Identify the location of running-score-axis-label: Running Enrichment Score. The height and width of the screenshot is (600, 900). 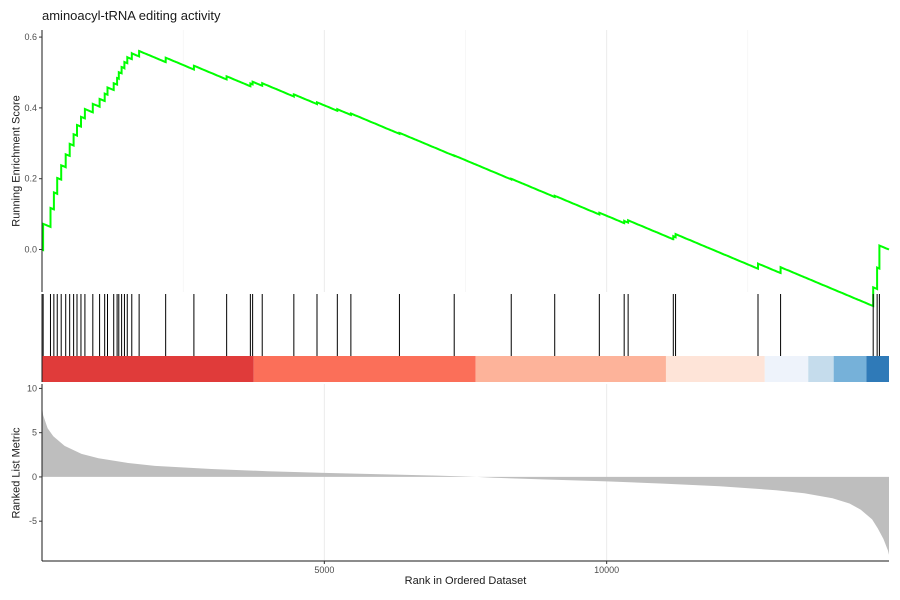
(16, 161).